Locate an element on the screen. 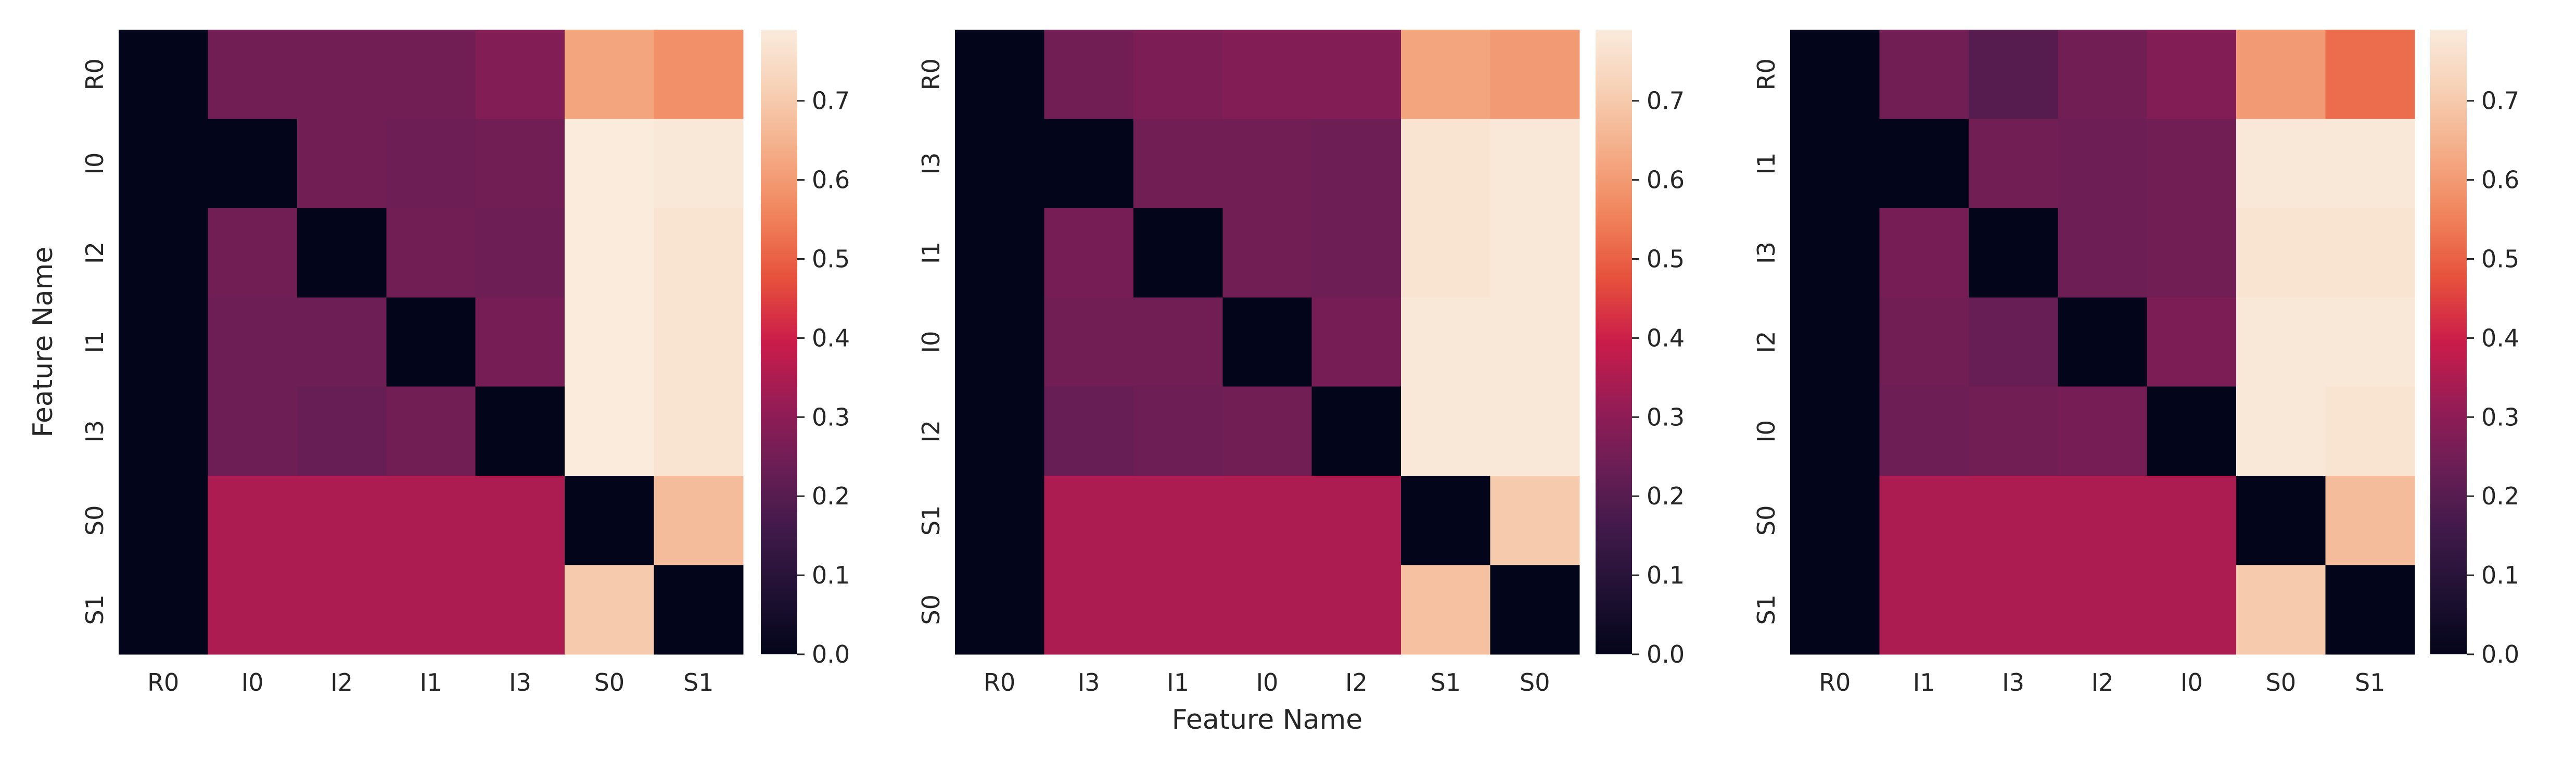 This screenshot has height=773, width=2576. x-axis-title: Feature Name is located at coordinates (1267, 720).